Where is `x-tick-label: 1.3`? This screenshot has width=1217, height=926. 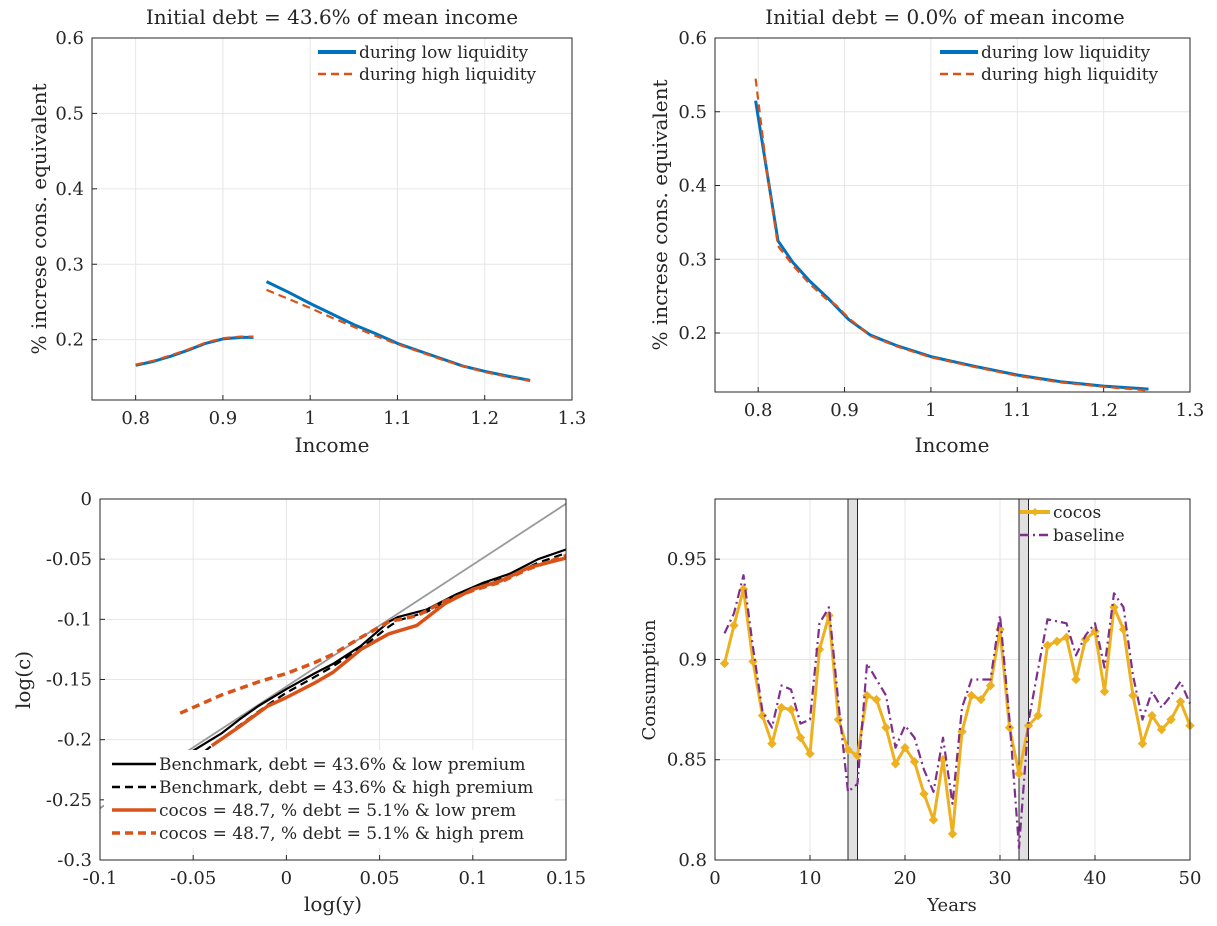 x-tick-label: 1.3 is located at coordinates (572, 418).